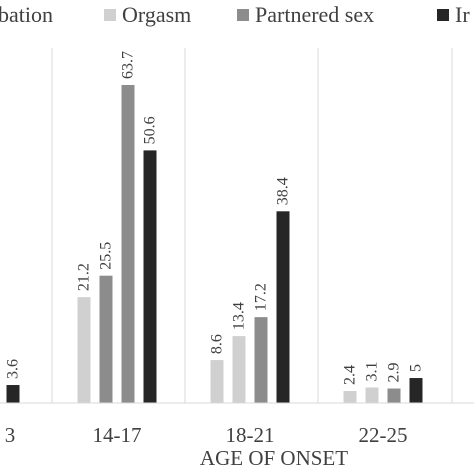  Describe the element at coordinates (239, 316) in the screenshot. I see `data-label-2-1: 13.4` at that location.